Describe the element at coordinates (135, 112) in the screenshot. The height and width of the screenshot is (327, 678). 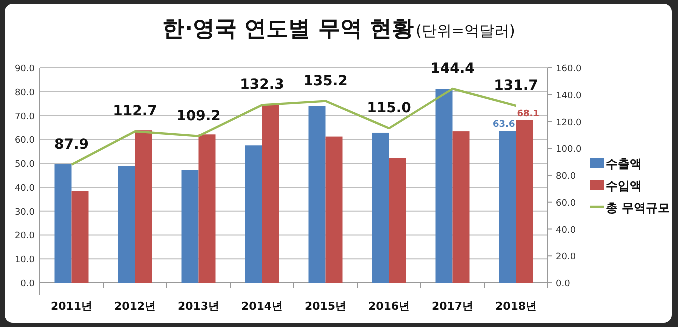
I see `data-label: 112.7` at that location.